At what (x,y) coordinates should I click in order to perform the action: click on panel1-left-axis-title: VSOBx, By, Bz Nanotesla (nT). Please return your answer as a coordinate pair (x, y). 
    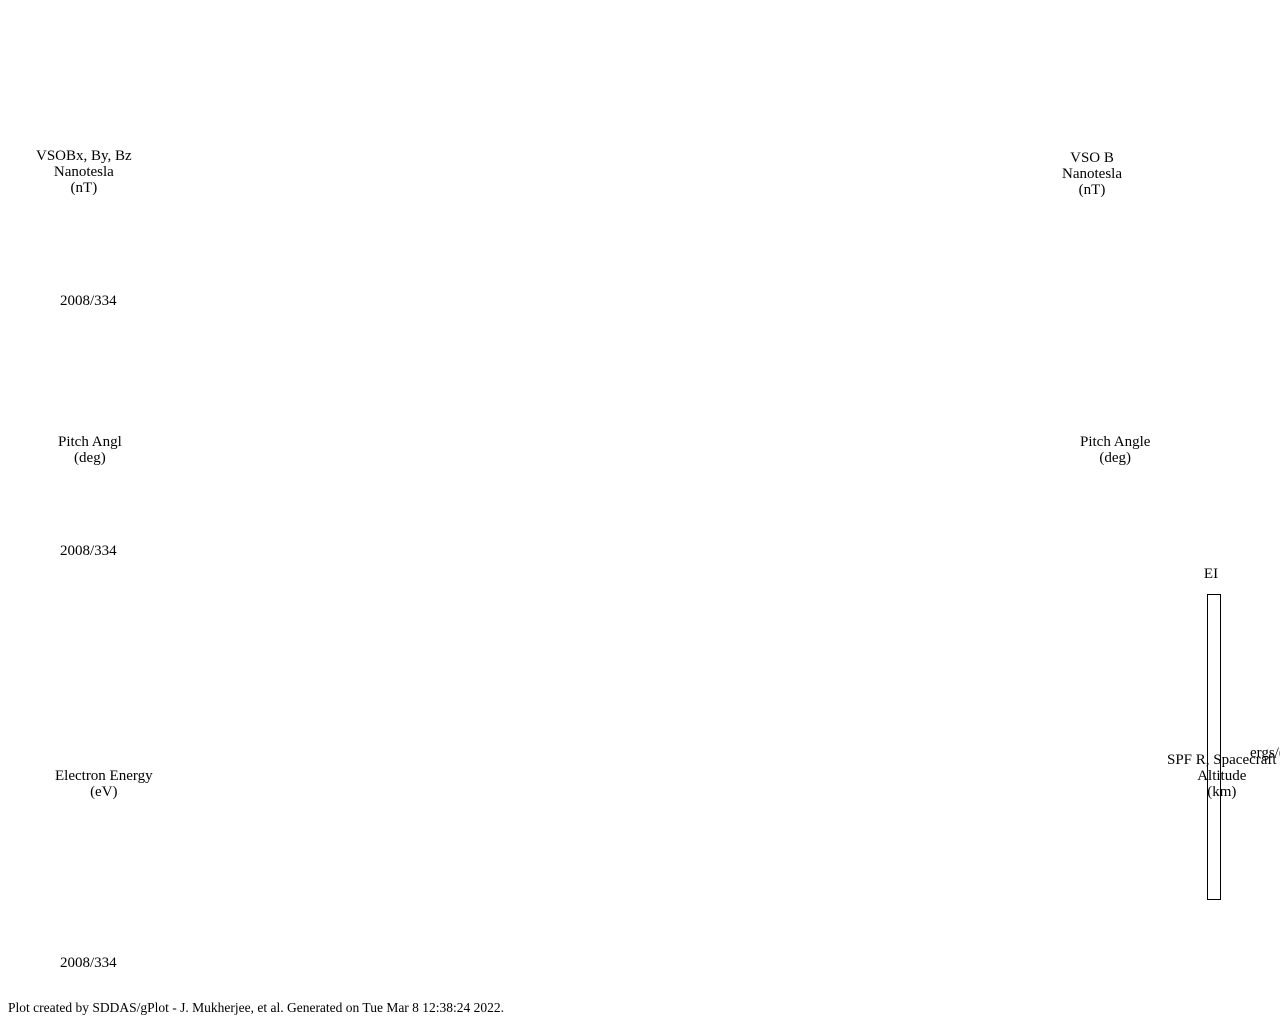
    Looking at the image, I should click on (84, 172).